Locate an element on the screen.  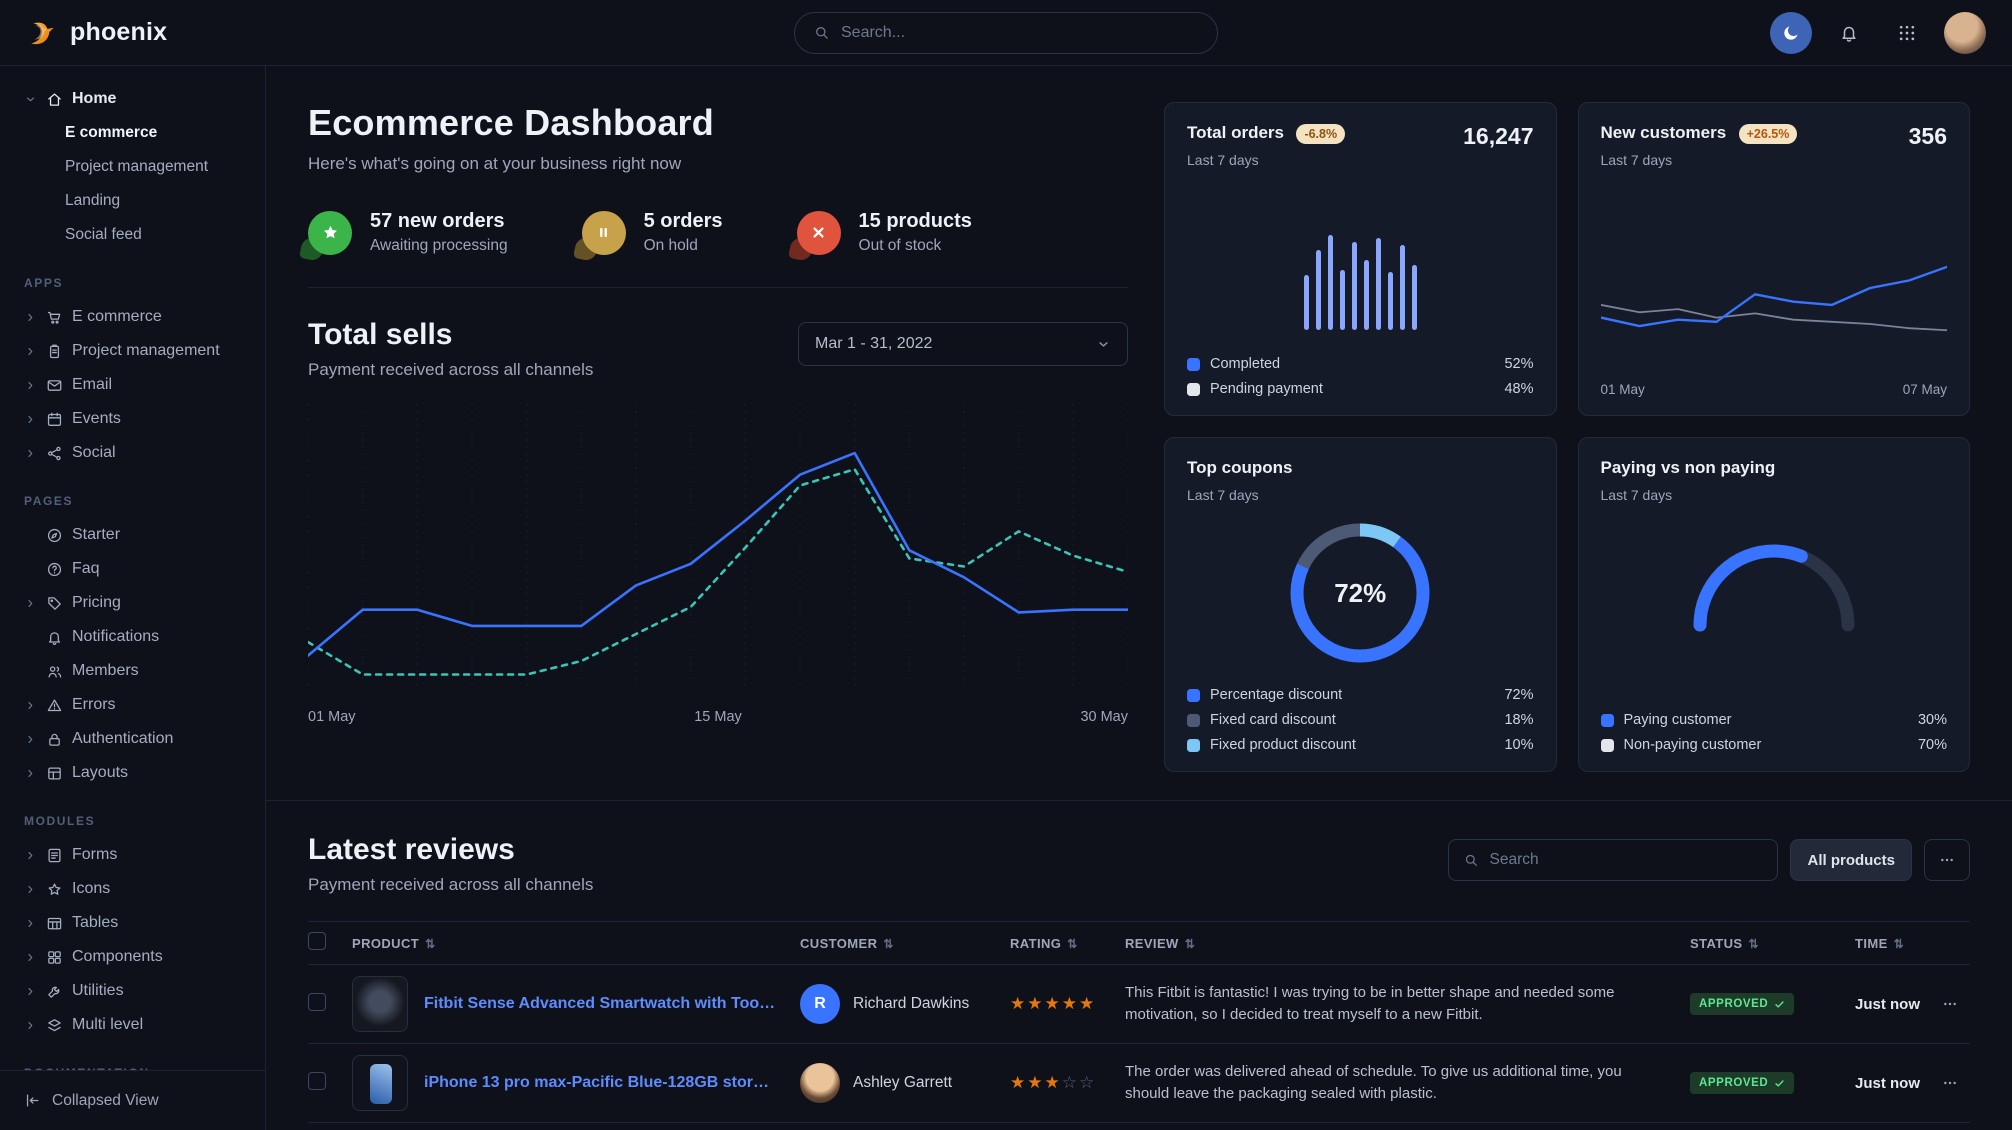
sidebar-item-e-commerce: E commerce is located at coordinates (132, 317).